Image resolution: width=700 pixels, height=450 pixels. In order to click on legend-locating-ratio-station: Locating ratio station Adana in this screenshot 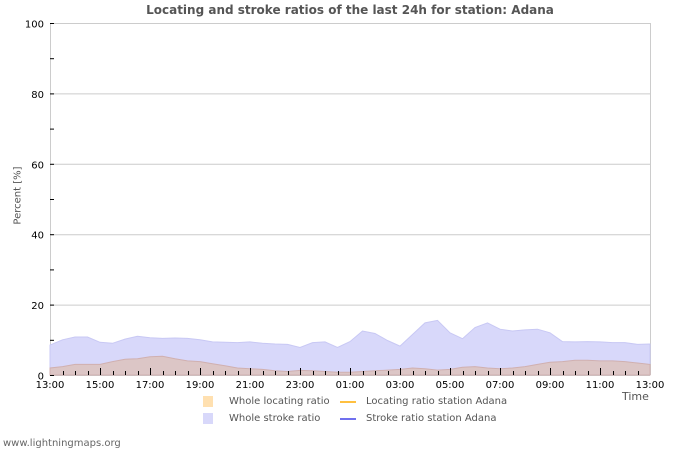, I will do `click(423, 401)`.